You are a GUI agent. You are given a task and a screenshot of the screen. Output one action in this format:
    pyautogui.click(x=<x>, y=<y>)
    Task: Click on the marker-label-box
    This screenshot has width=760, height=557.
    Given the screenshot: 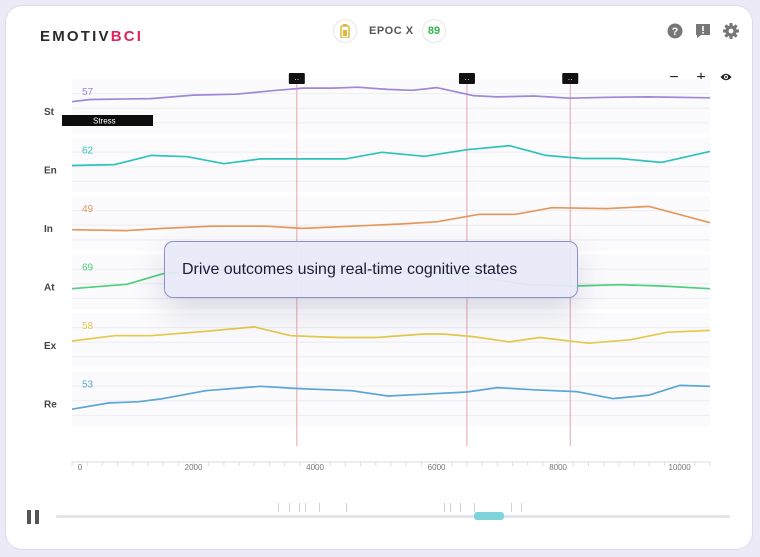 What is the action you would take?
    pyautogui.click(x=107, y=120)
    